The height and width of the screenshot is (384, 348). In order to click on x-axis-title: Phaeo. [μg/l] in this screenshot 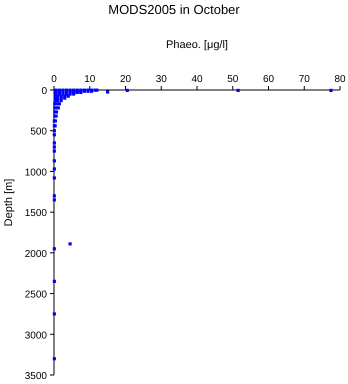, I will do `click(197, 45)`.